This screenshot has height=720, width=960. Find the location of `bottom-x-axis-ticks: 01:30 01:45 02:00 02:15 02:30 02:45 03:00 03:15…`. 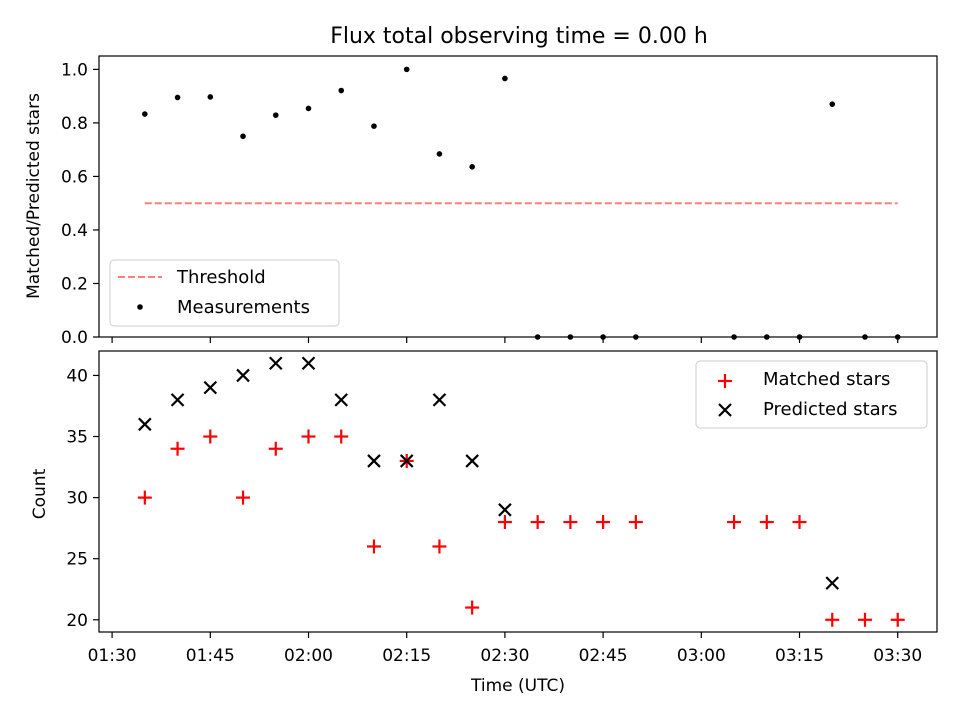

bottom-x-axis-ticks: 01:30 01:45 02:00 02:15 02:30 02:45 03:00 03:15… is located at coordinates (505, 649).